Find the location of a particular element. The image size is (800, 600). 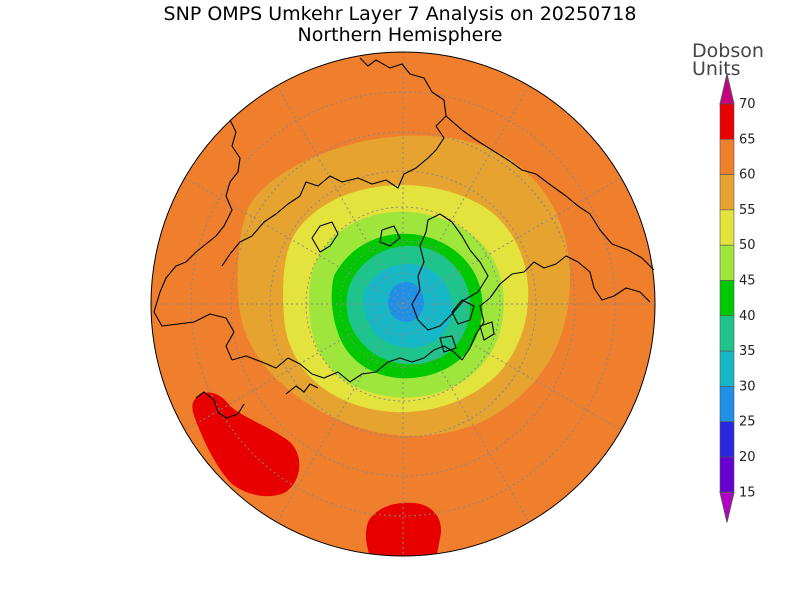

colorbar-tick-label: 55 is located at coordinates (747, 210).